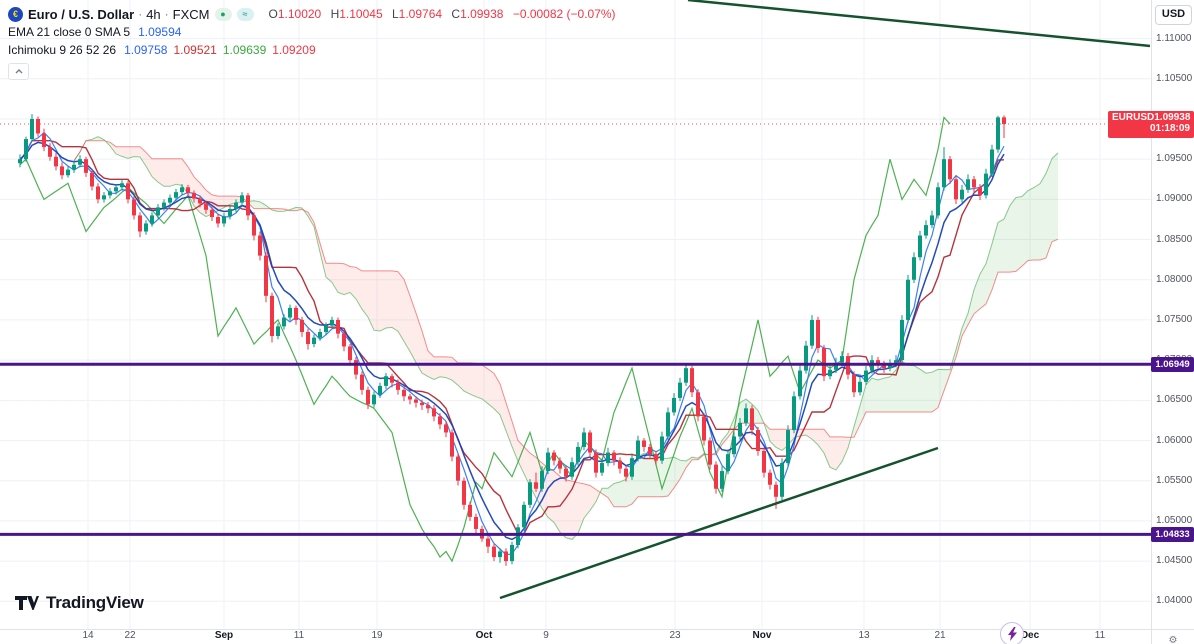  I want to click on price-axis-label: 1.04000, so click(1174, 601).